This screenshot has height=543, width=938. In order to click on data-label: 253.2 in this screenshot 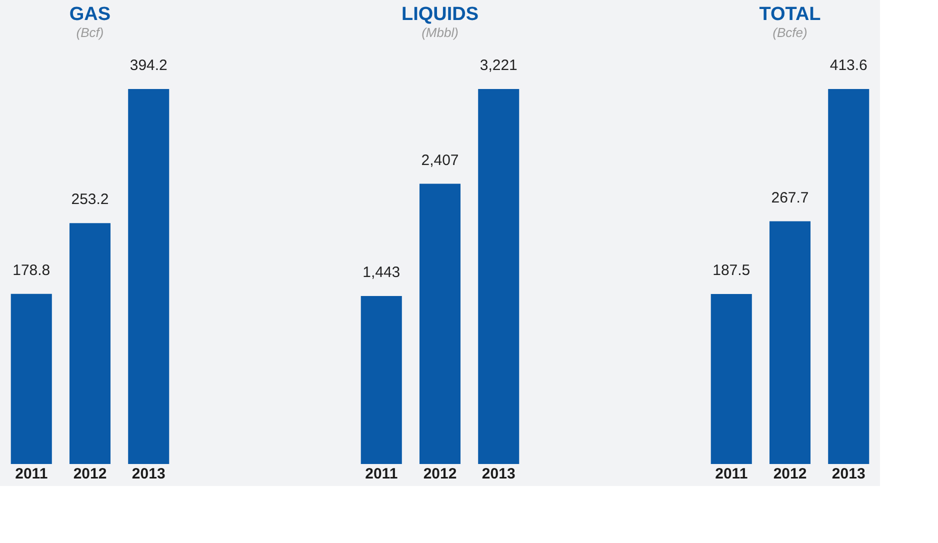, I will do `click(90, 199)`.